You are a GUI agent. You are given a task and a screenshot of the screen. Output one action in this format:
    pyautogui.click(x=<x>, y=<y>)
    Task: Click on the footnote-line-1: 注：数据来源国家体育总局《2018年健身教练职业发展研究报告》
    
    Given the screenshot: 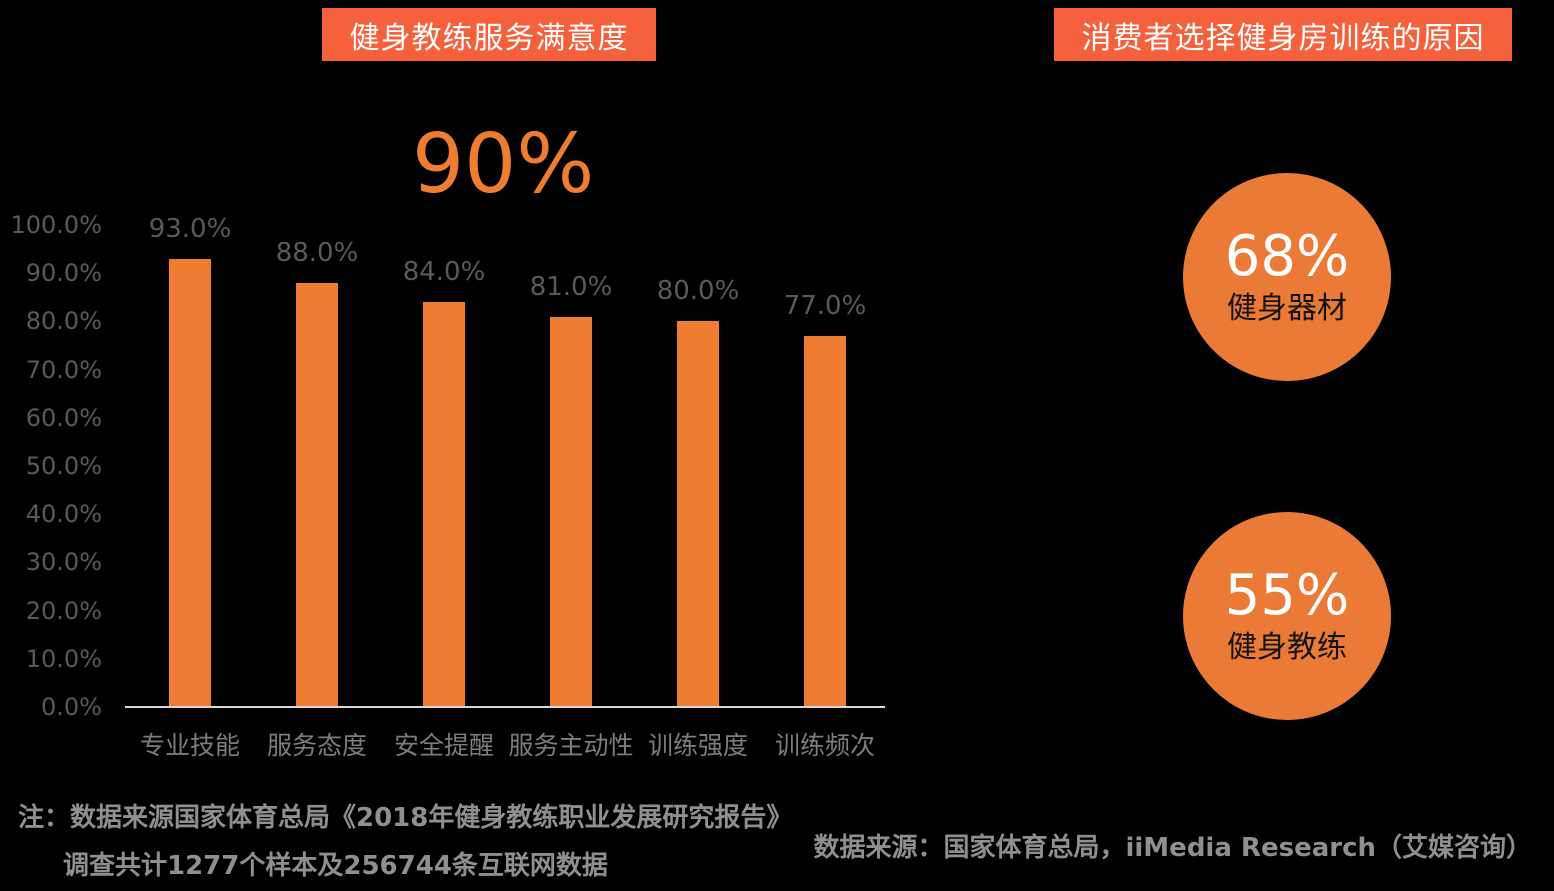 What is the action you would take?
    pyautogui.click(x=405, y=818)
    